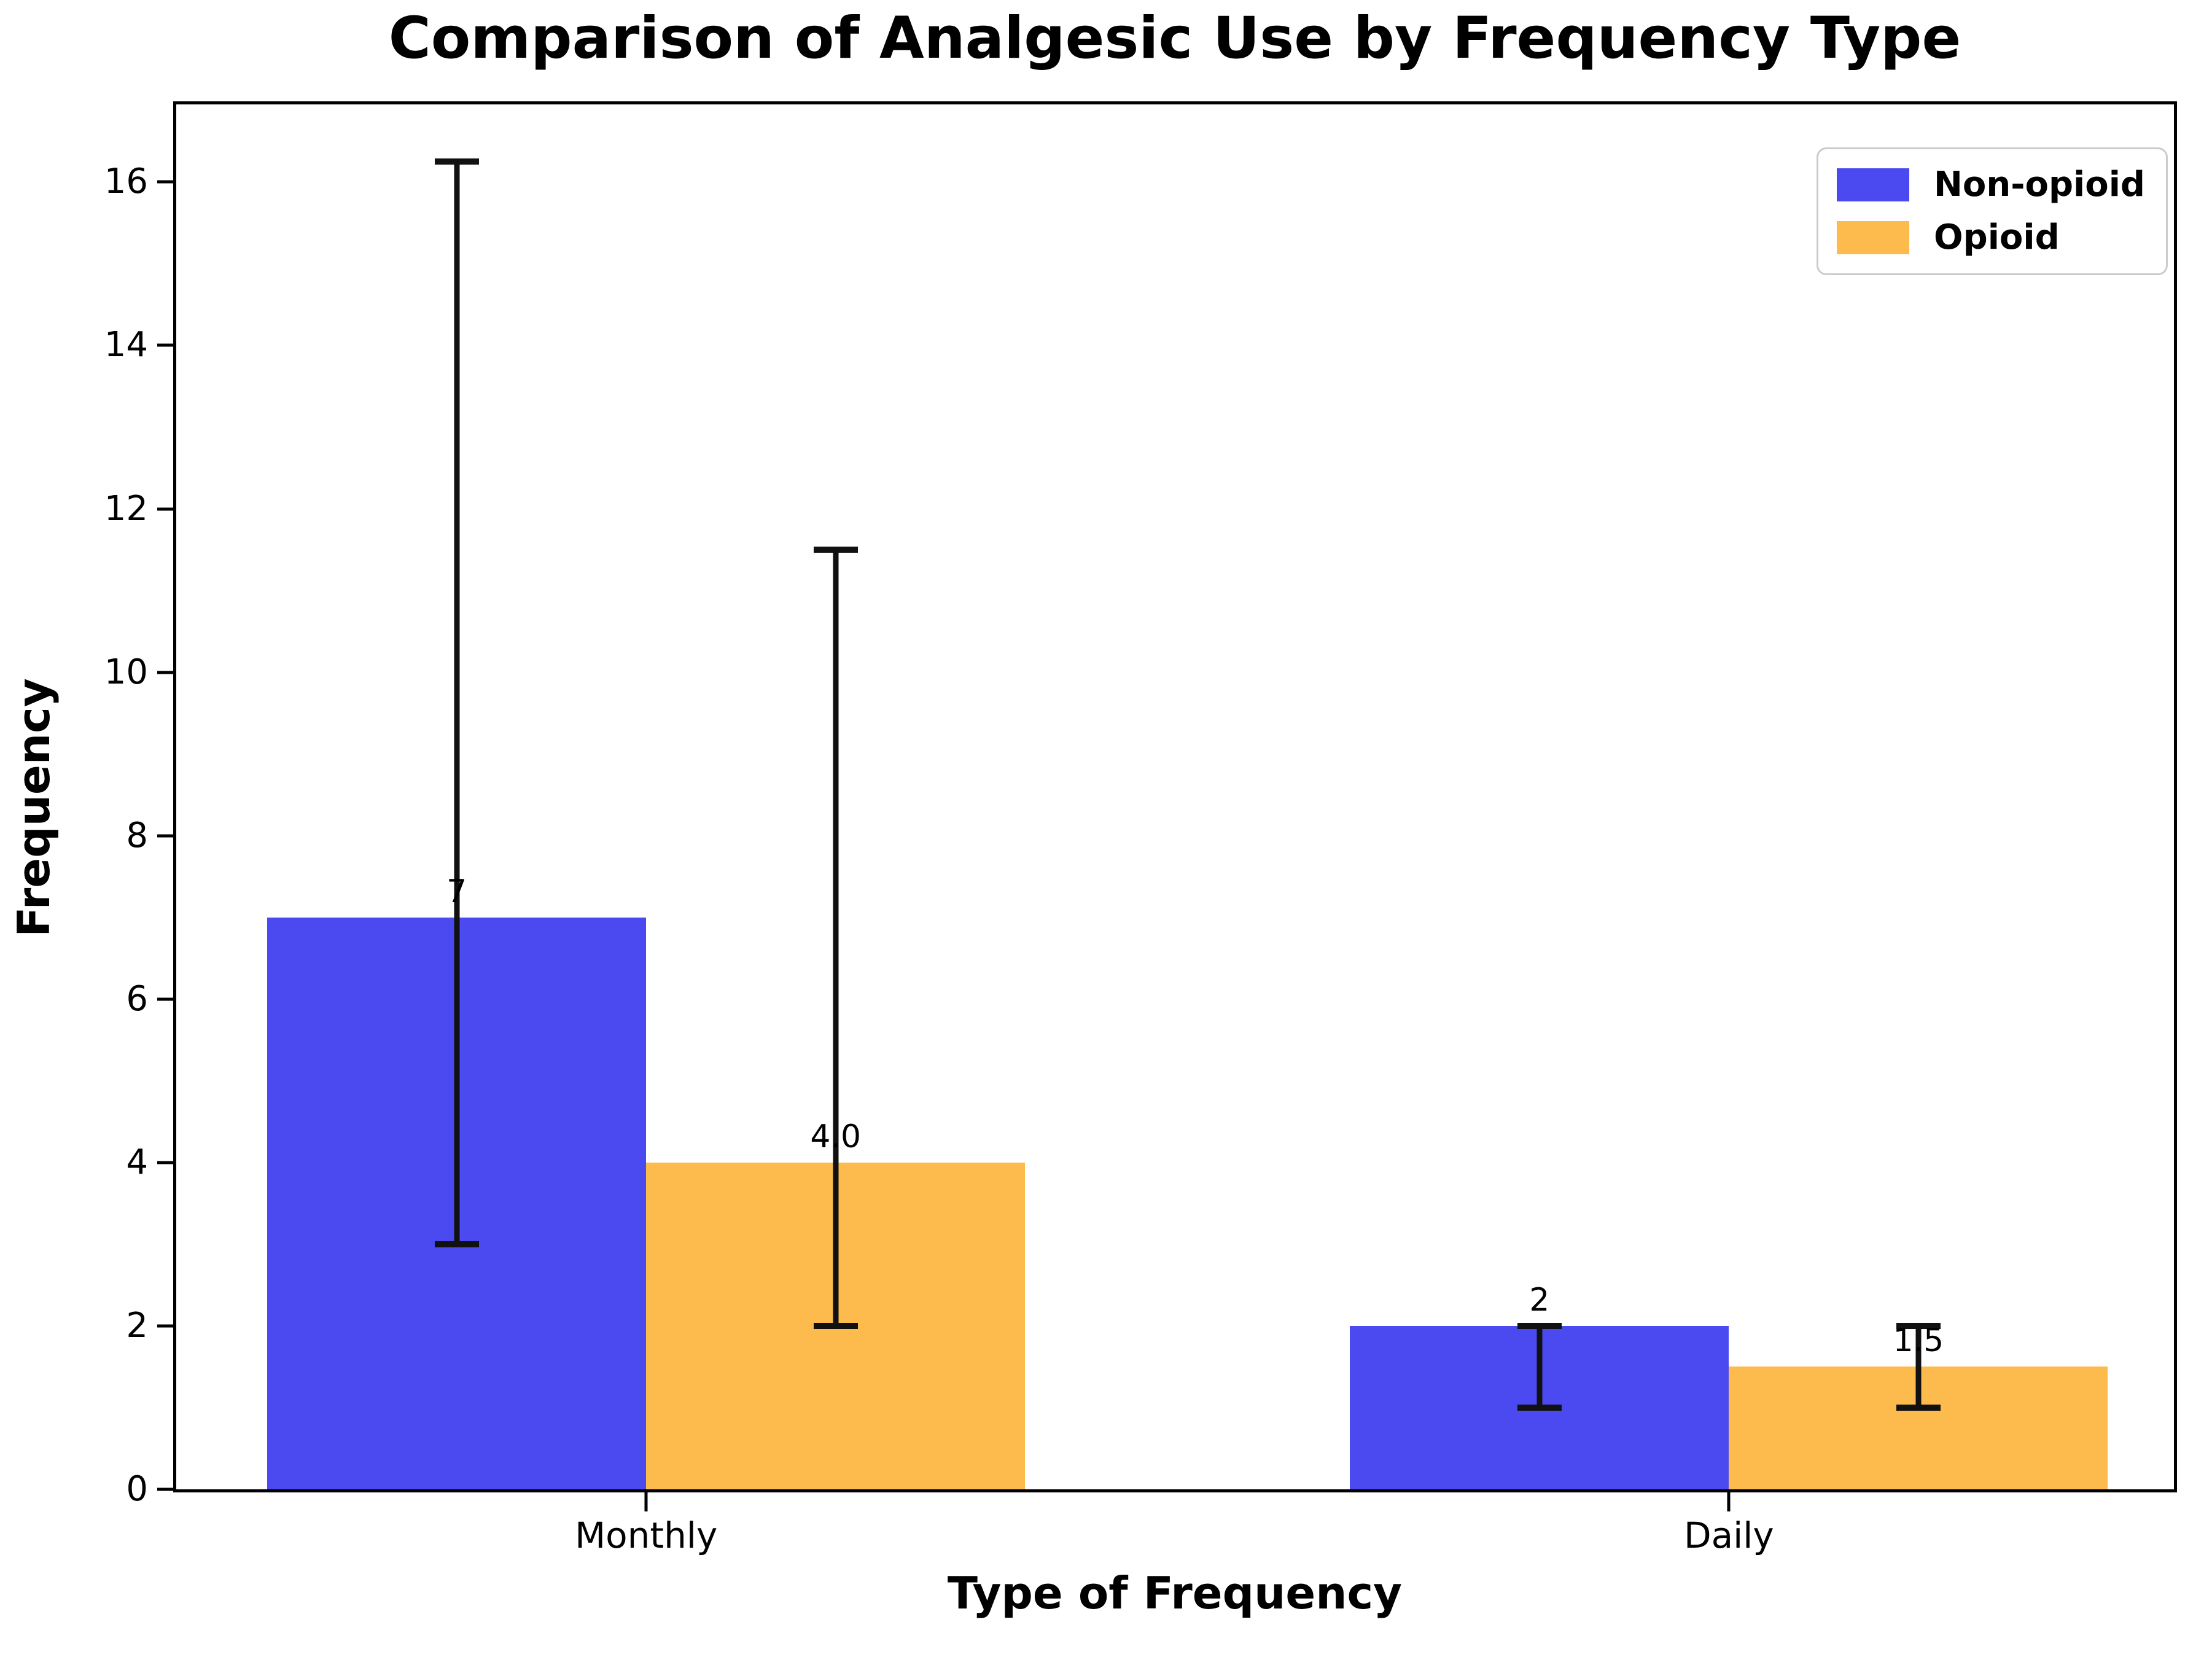  I want to click on y-tick-label: 16, so click(126, 182).